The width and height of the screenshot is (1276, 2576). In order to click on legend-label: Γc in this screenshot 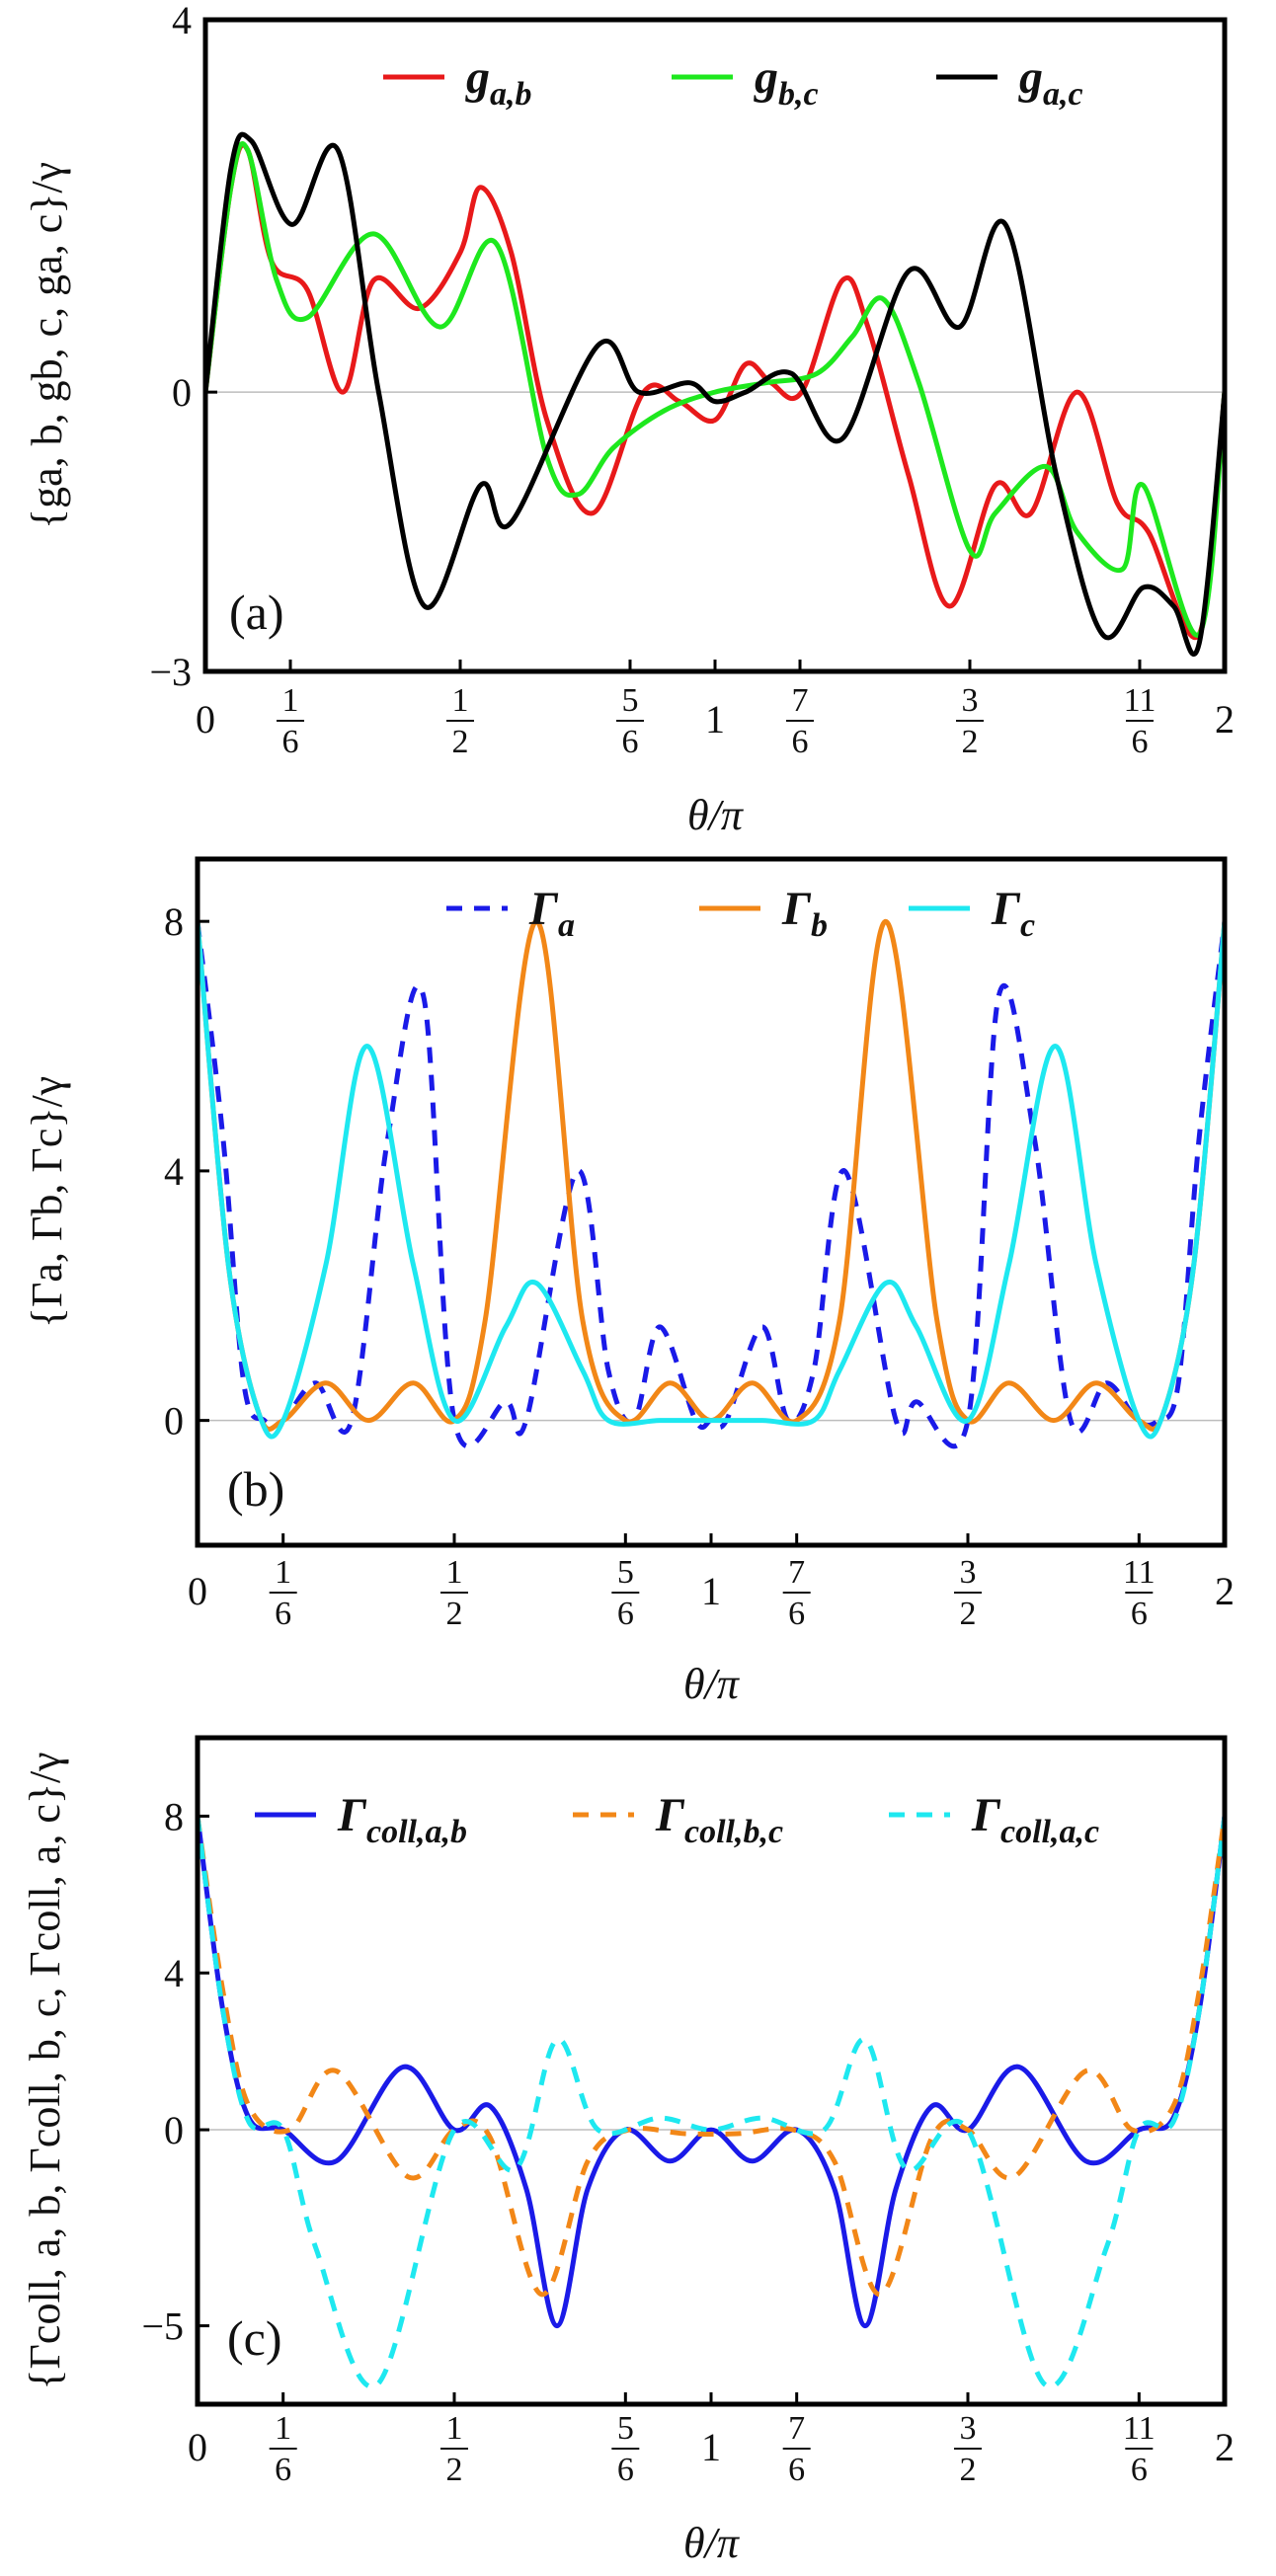, I will do `click(1013, 913)`.